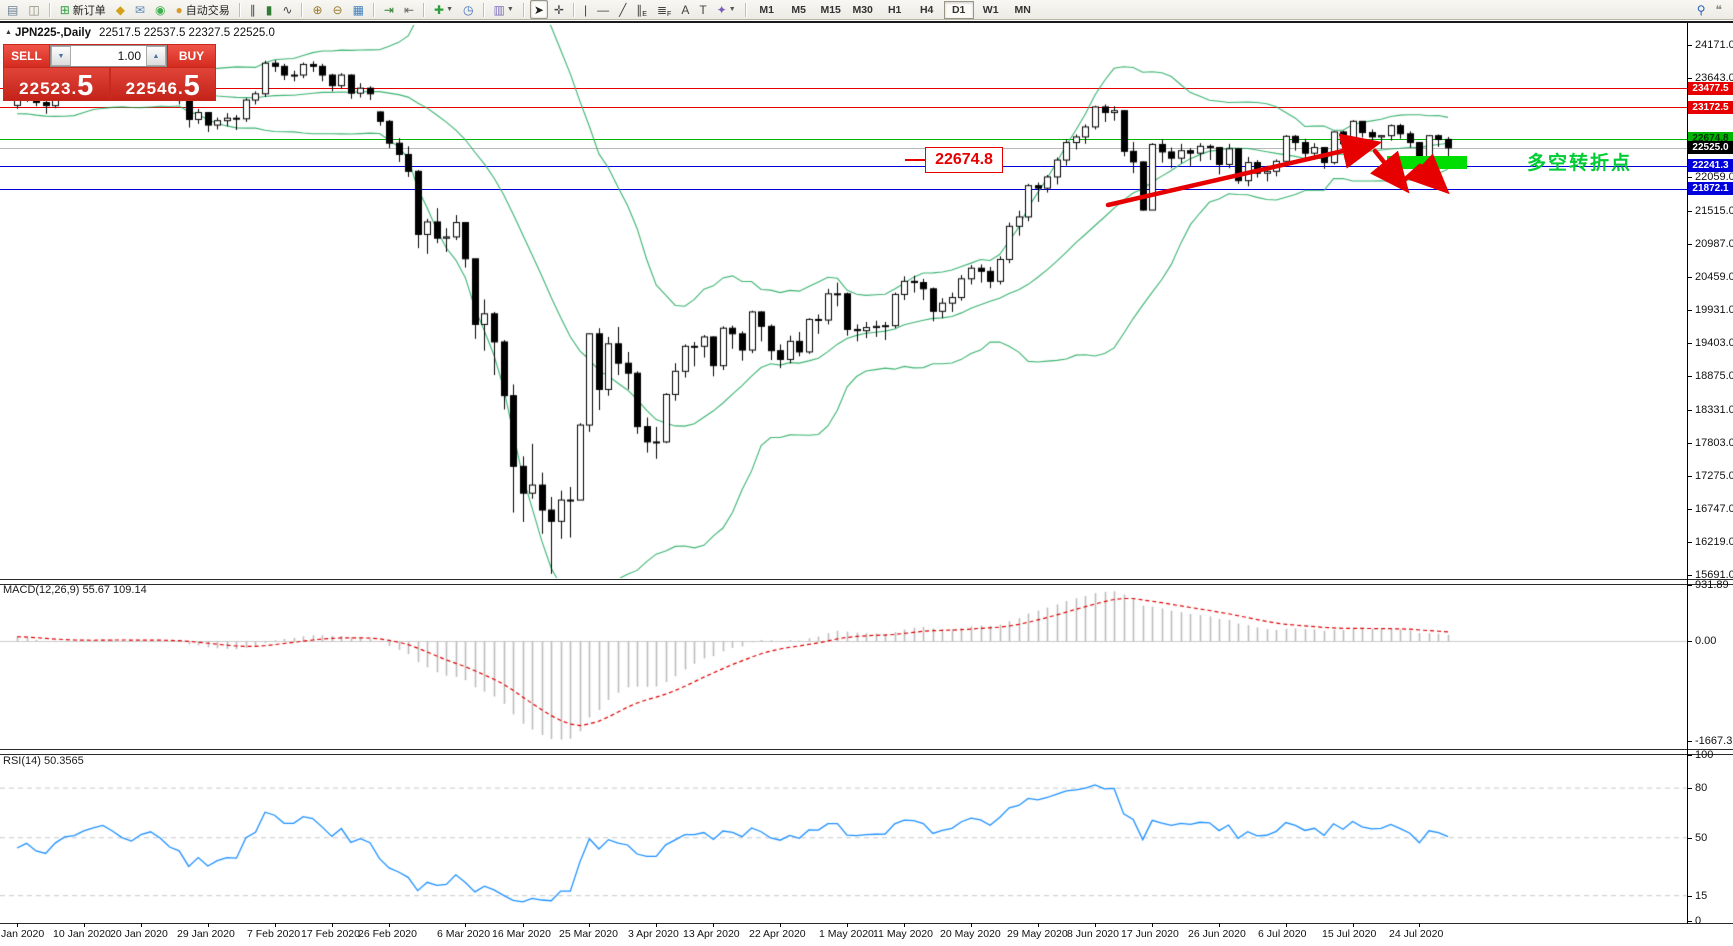 This screenshot has width=1733, height=946. What do you see at coordinates (1150, 934) in the screenshot?
I see `date-axis-label: 17 Jun 2020` at bounding box center [1150, 934].